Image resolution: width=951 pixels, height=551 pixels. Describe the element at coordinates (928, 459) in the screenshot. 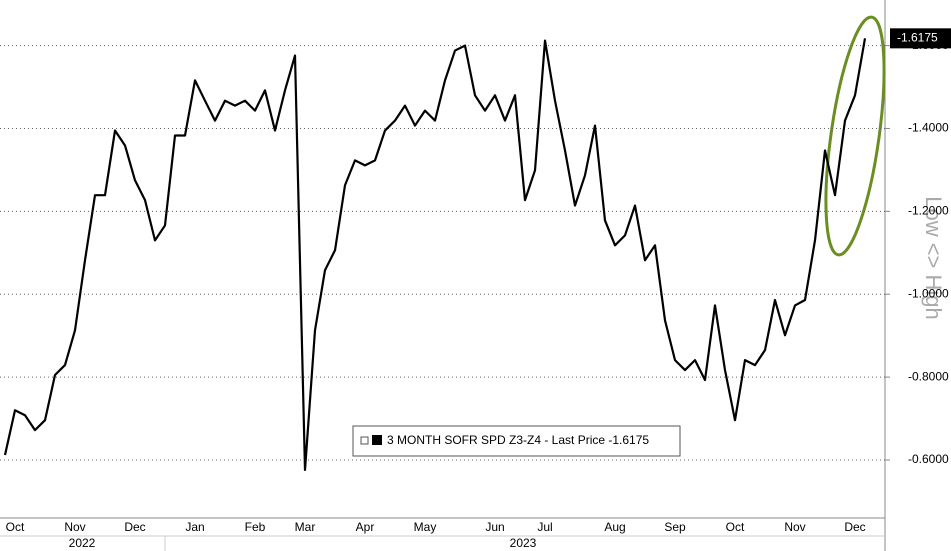

I see `y-tick-label: -0.6000` at that location.